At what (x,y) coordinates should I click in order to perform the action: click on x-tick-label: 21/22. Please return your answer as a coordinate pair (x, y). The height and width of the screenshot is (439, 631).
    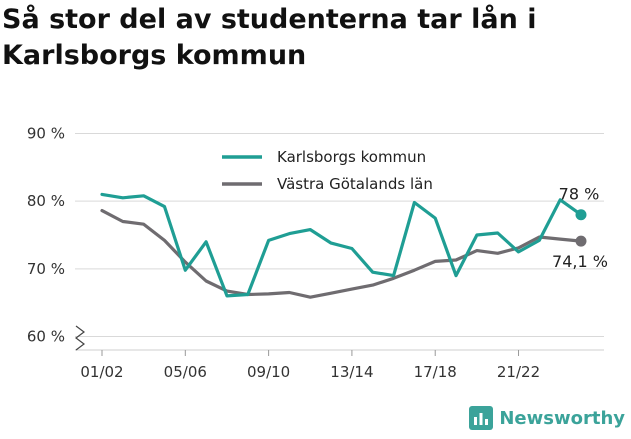
    Looking at the image, I should click on (518, 372).